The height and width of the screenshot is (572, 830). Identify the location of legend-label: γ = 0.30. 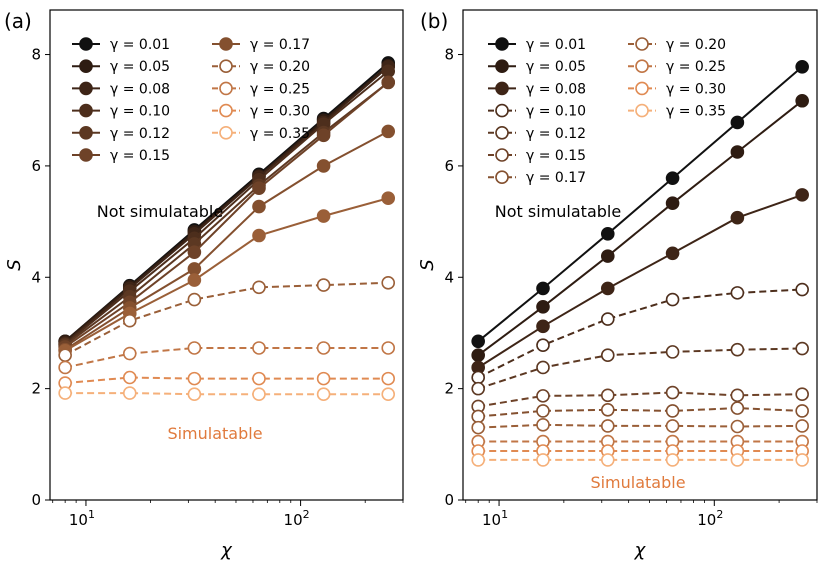
(280, 112).